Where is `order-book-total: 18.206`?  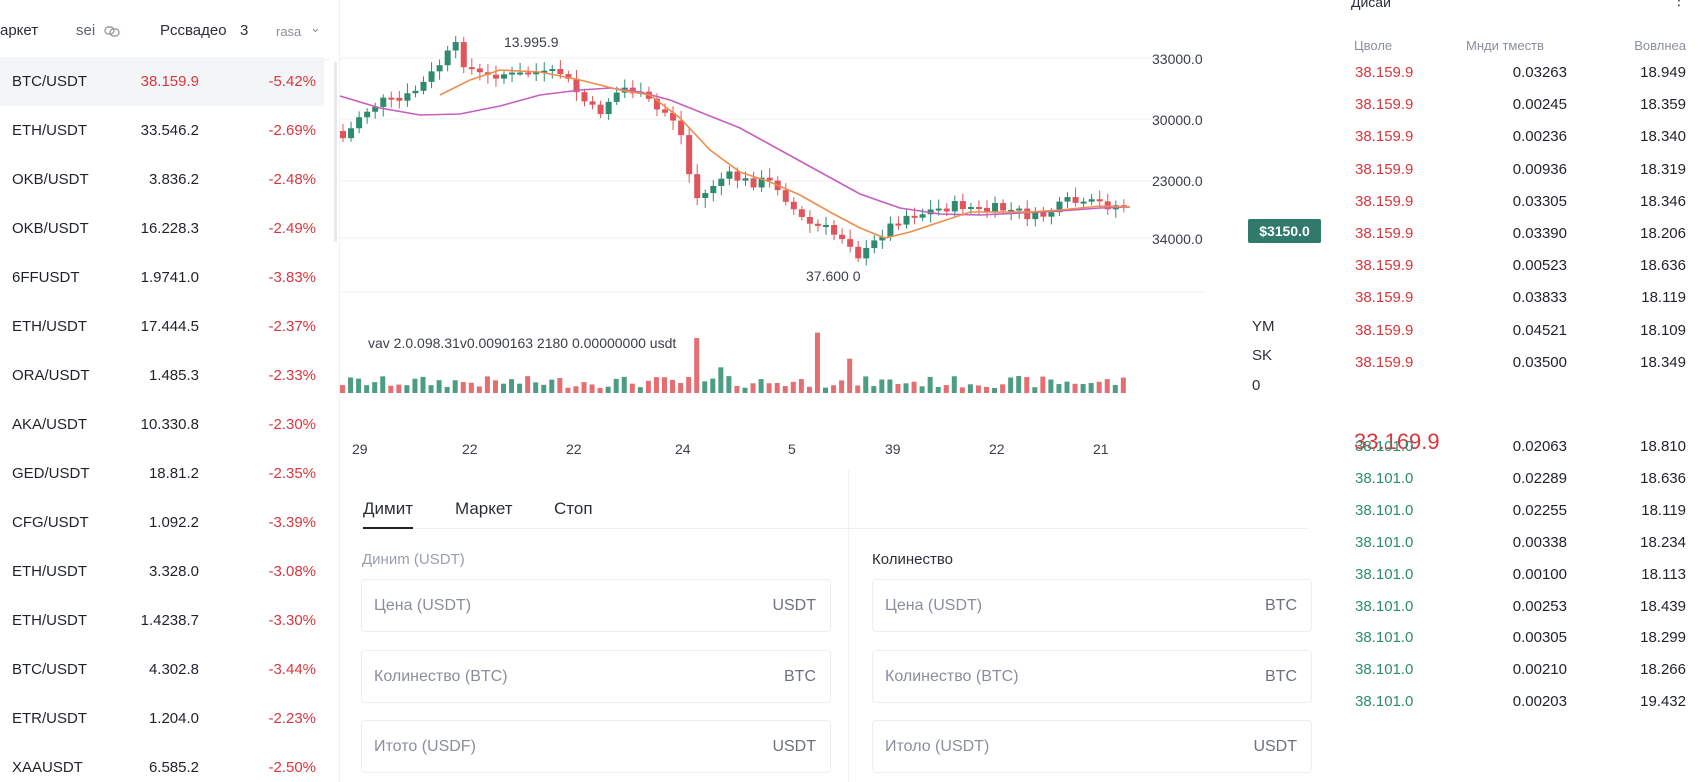
order-book-total: 18.206 is located at coordinates (1663, 233).